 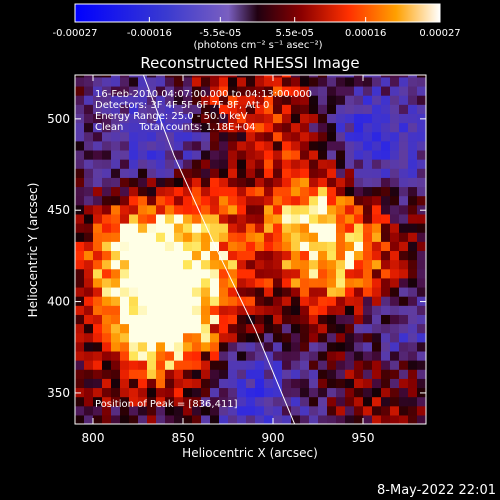 I want to click on y-tick-label: 450, so click(x=58, y=210).